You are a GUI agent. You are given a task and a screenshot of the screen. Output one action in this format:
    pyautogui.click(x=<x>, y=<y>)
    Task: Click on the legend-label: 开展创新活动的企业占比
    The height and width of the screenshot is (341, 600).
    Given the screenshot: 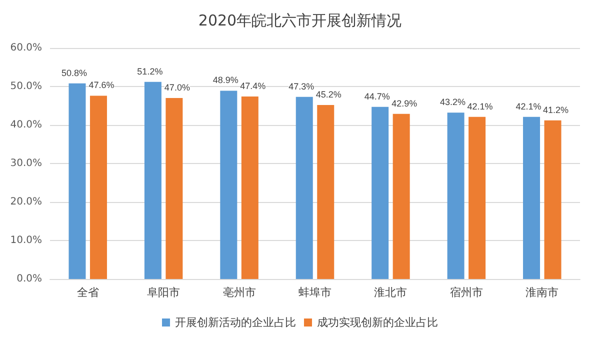 What is the action you would take?
    pyautogui.click(x=235, y=322)
    